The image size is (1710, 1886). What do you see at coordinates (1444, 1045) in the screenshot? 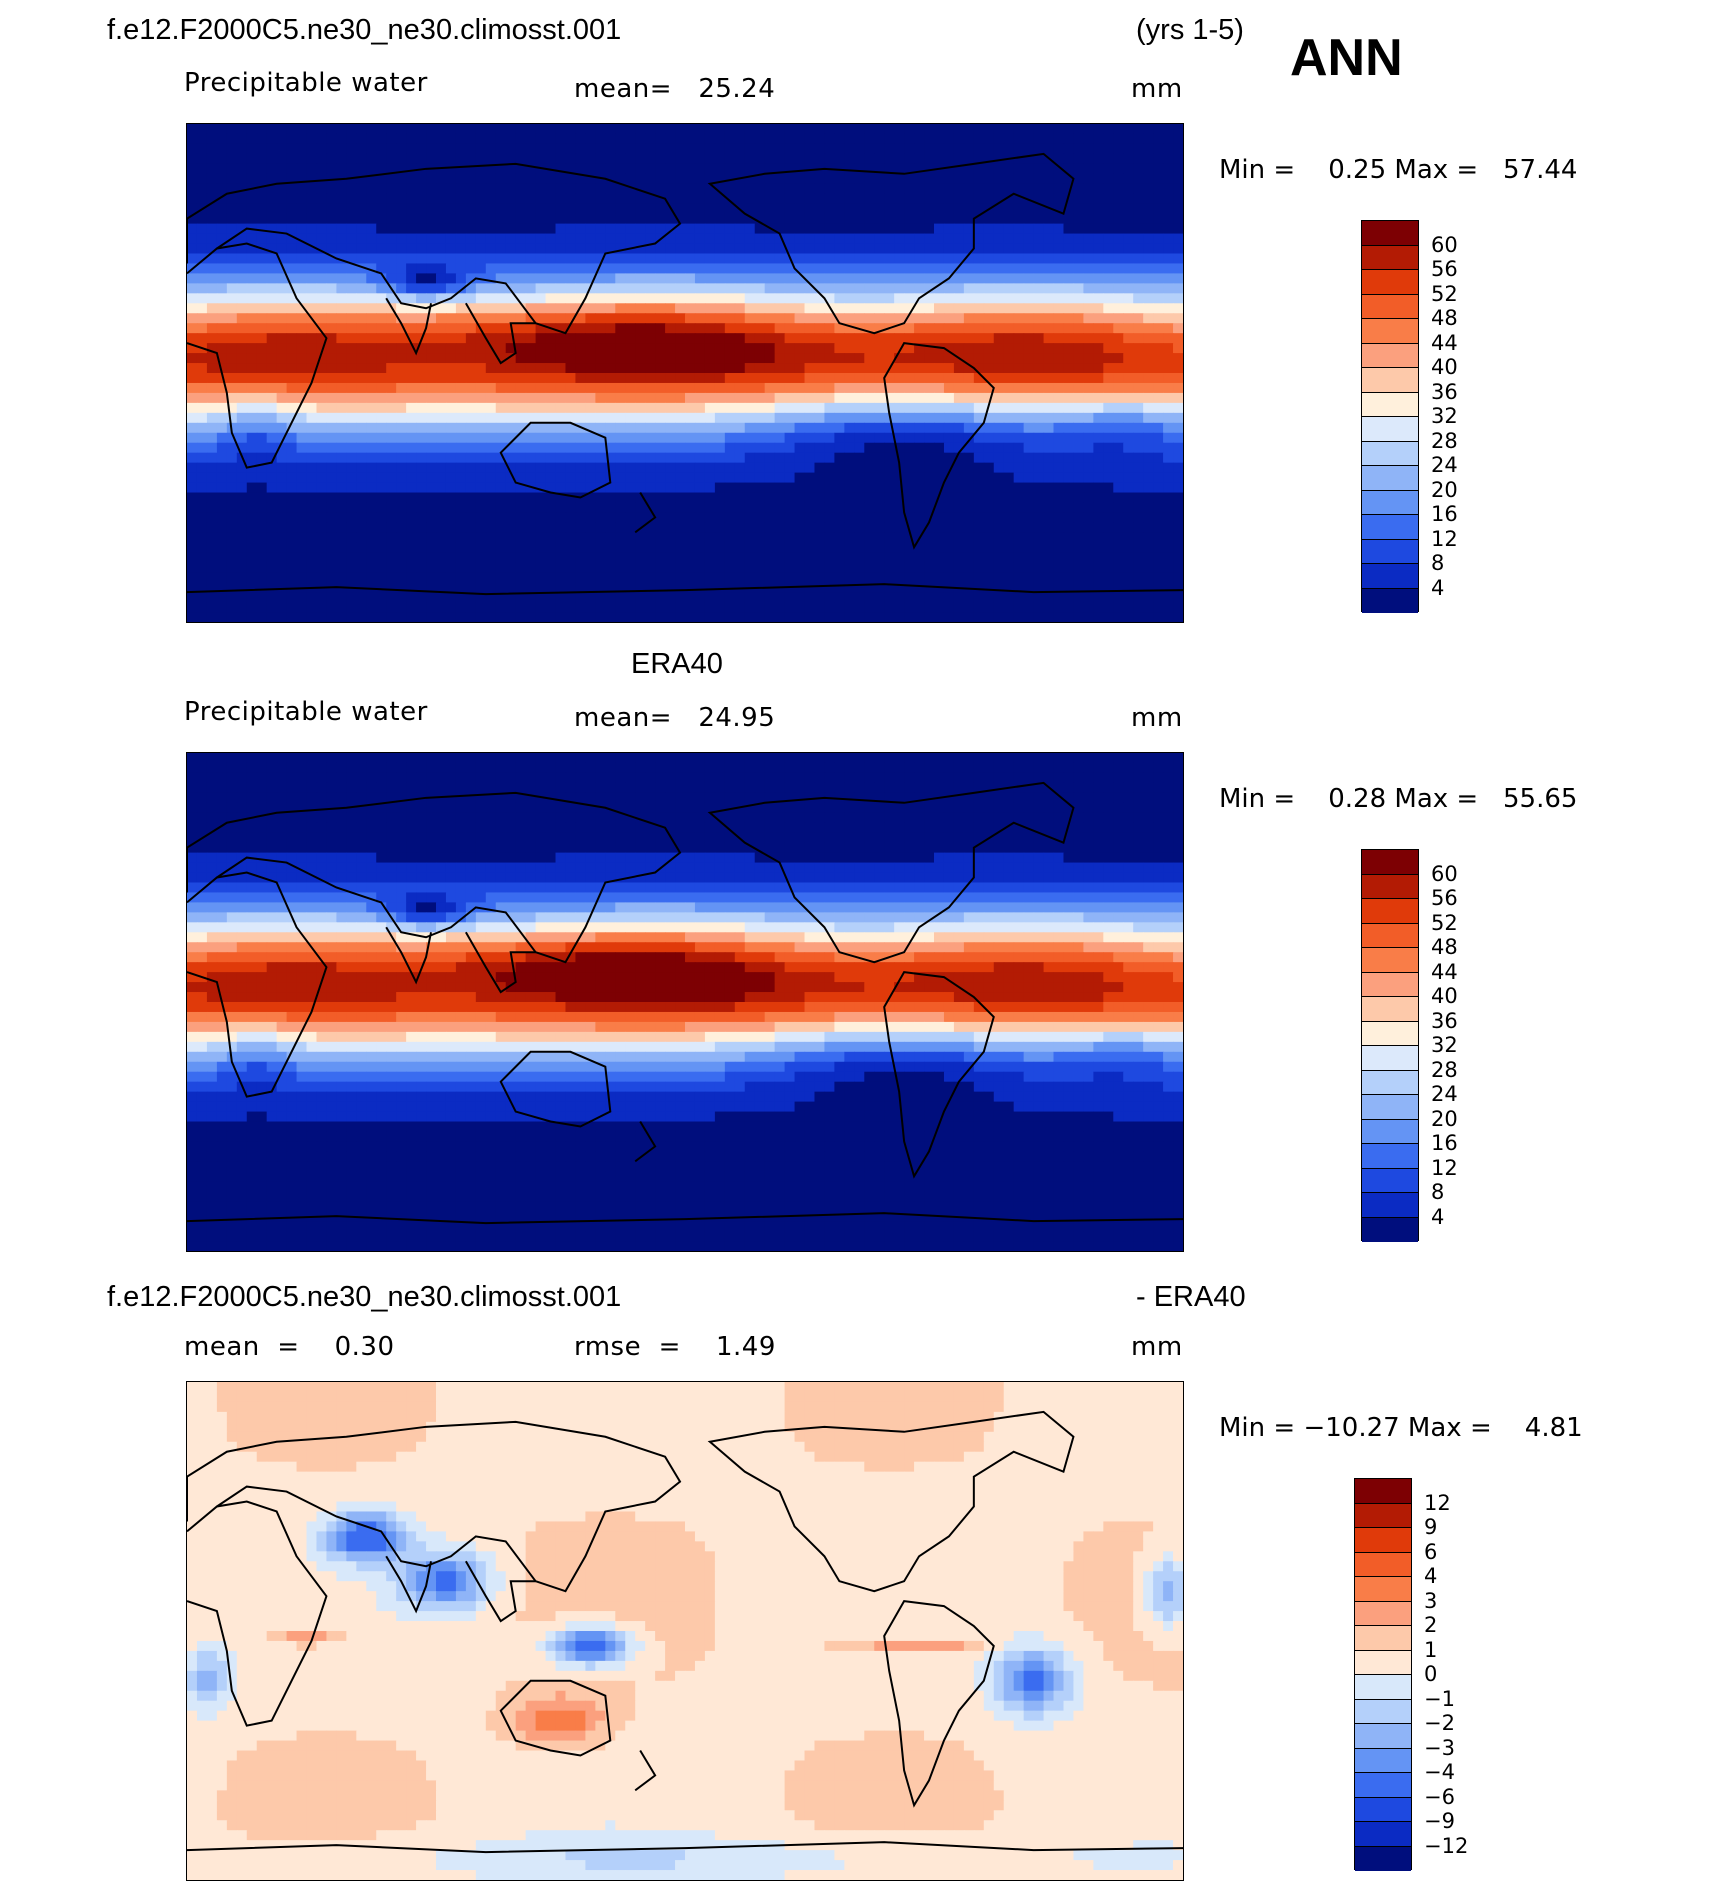
I see `colorbar-label: 32` at bounding box center [1444, 1045].